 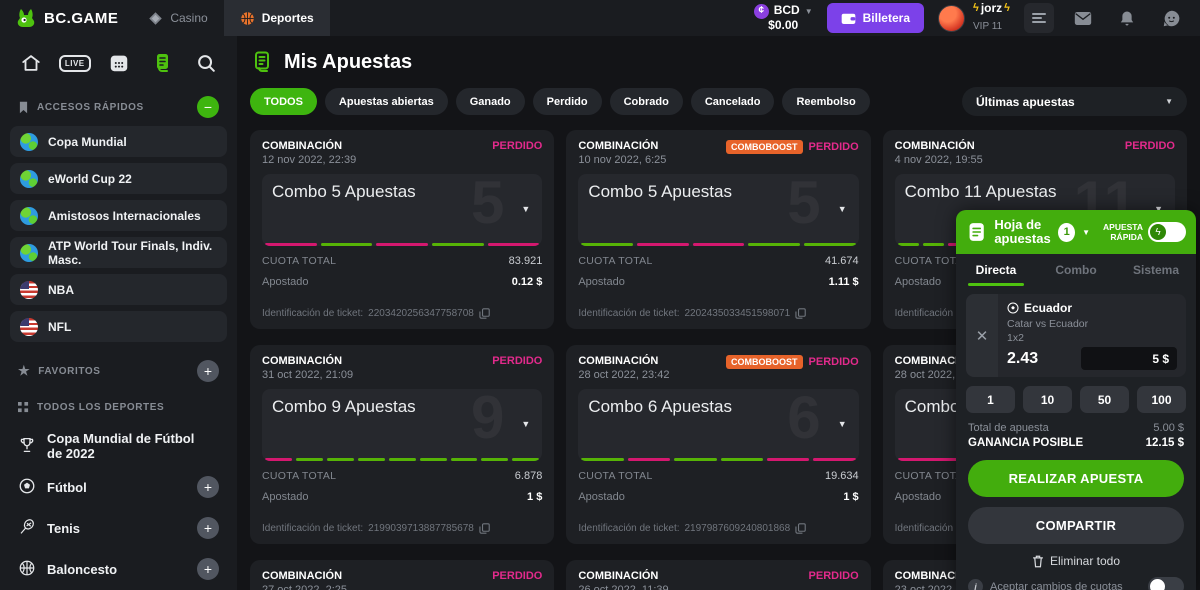 What do you see at coordinates (848, 18) in the screenshot?
I see `wallet-icon` at bounding box center [848, 18].